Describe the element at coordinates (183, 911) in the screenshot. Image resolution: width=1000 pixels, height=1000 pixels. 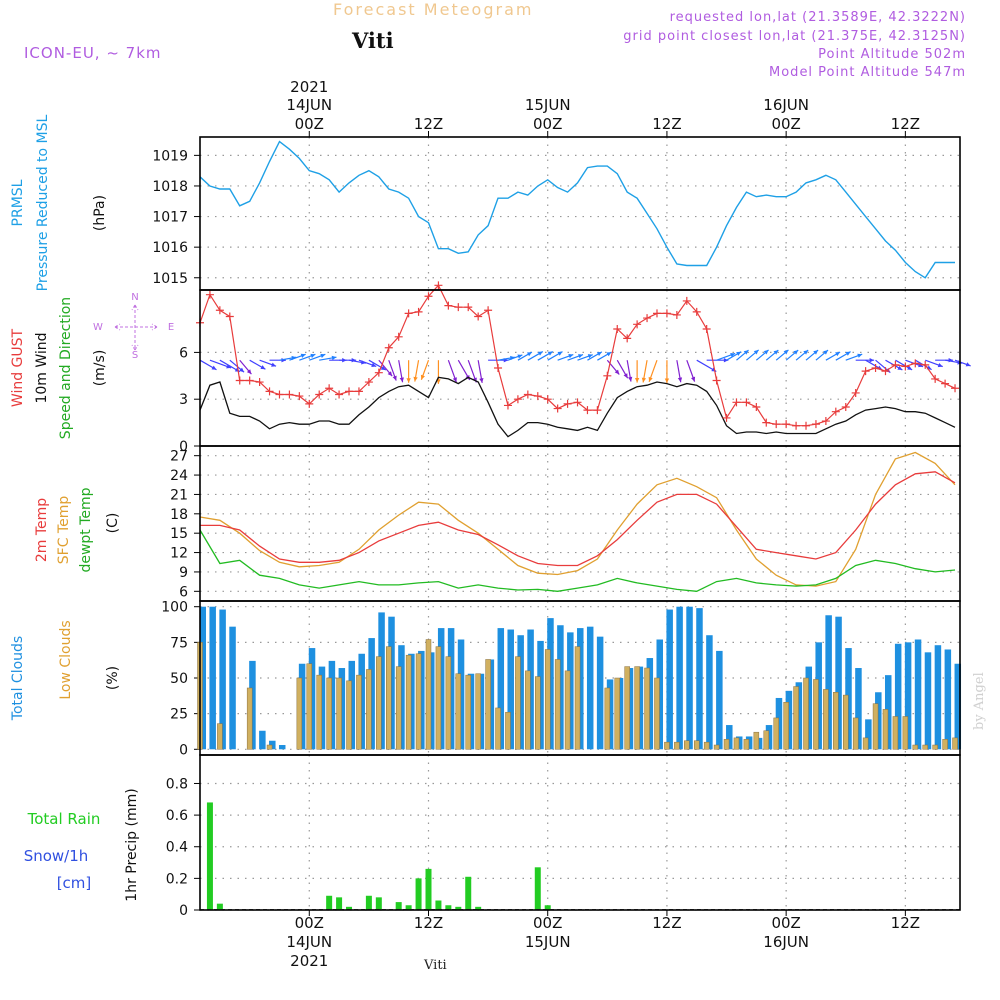
I see `y-tick-label: 0` at that location.